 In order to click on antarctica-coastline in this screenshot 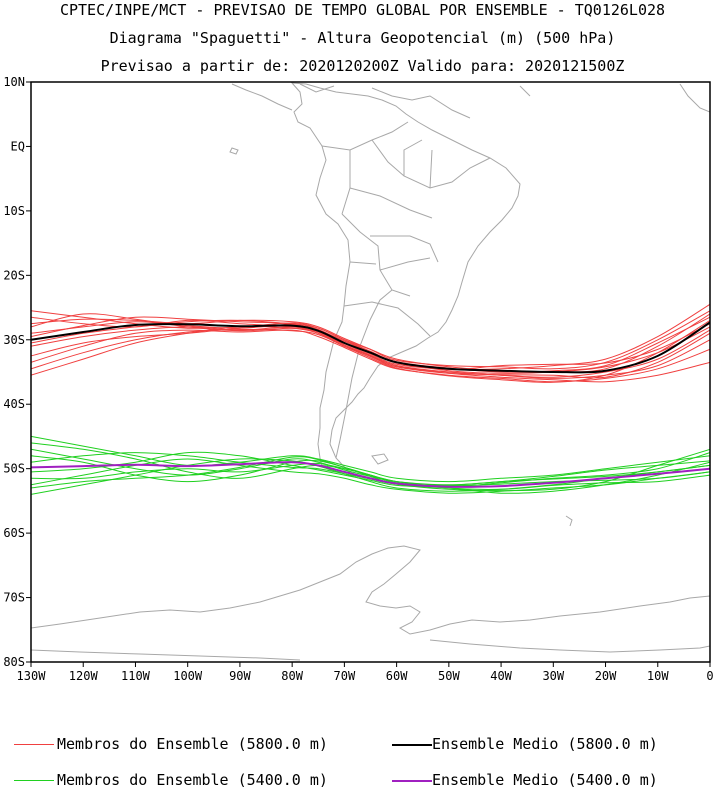, I will do `click(370, 590)`.